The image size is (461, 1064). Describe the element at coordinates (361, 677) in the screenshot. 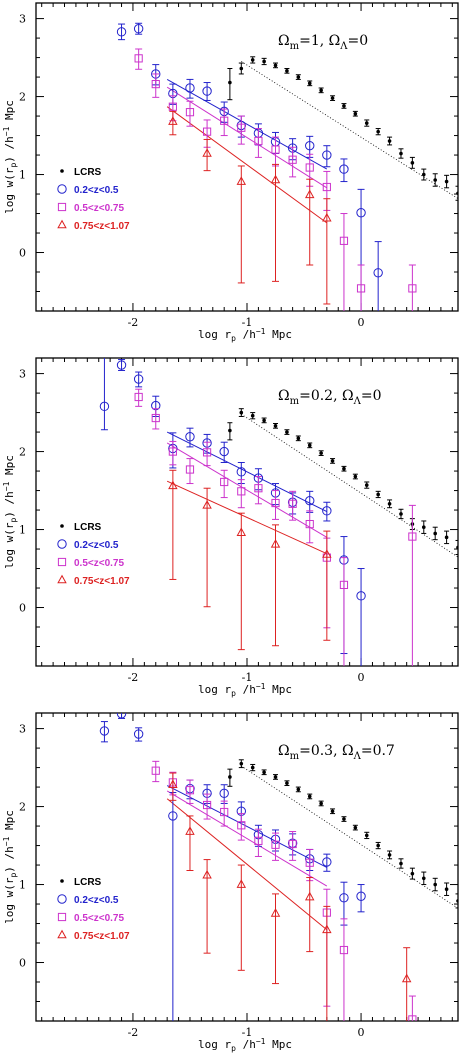

I see `x-tick-label: 0` at that location.